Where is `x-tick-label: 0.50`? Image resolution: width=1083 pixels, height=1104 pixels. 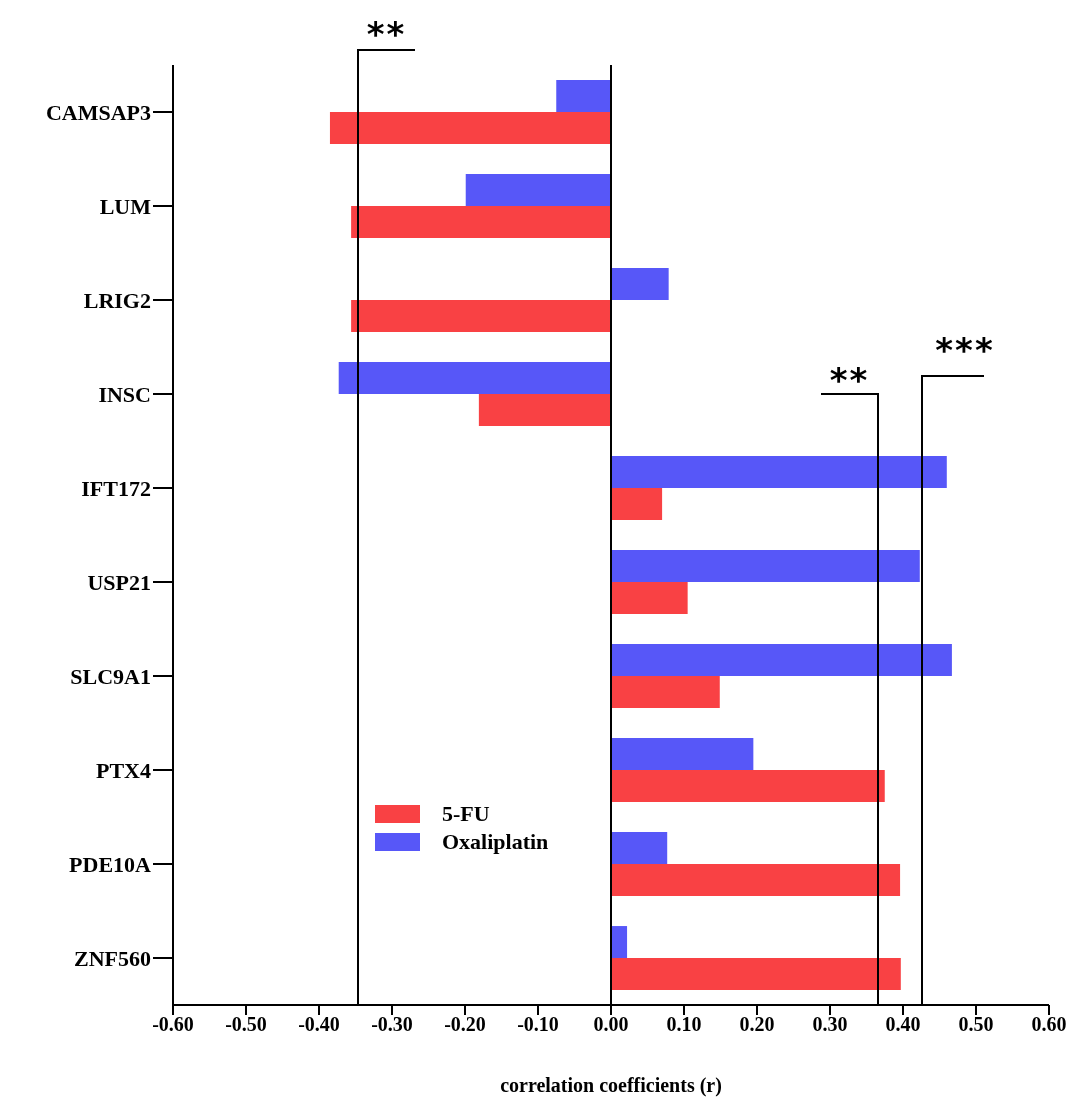 x-tick-label: 0.50 is located at coordinates (976, 1024).